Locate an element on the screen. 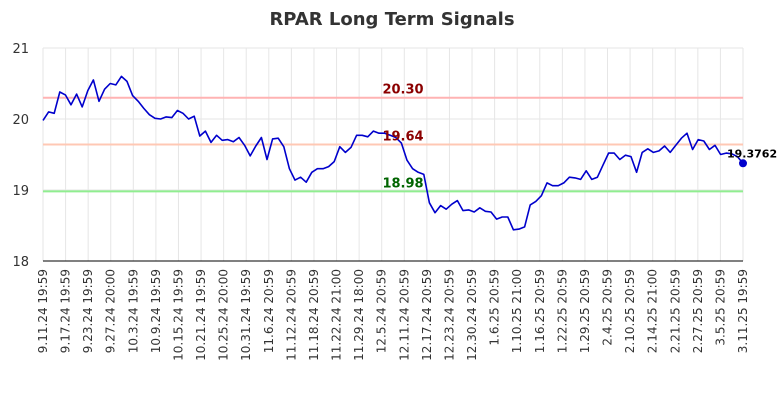 The width and height of the screenshot is (784, 404). x-tick-label: 10.31.24 19:59 is located at coordinates (246, 315).